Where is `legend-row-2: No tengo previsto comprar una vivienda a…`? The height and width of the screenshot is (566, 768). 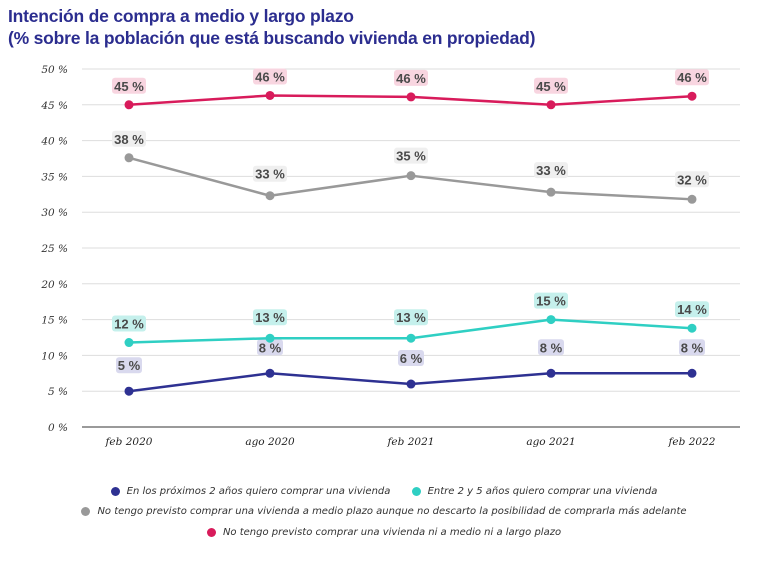
legend-row-2: No tengo previsto comprar una vivienda a… is located at coordinates (384, 512).